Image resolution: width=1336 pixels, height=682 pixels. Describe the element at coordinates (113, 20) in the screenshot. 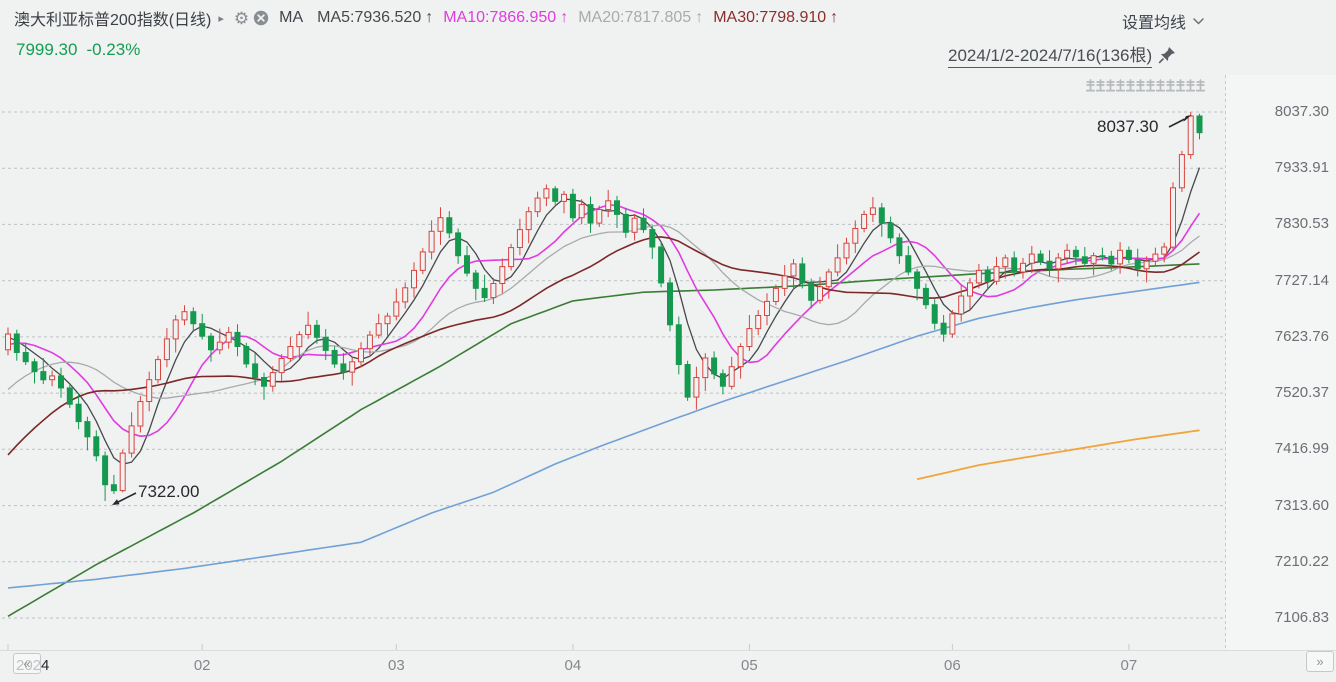

I see `symbol-title: 澳大利亚标普200指数(日线)` at that location.